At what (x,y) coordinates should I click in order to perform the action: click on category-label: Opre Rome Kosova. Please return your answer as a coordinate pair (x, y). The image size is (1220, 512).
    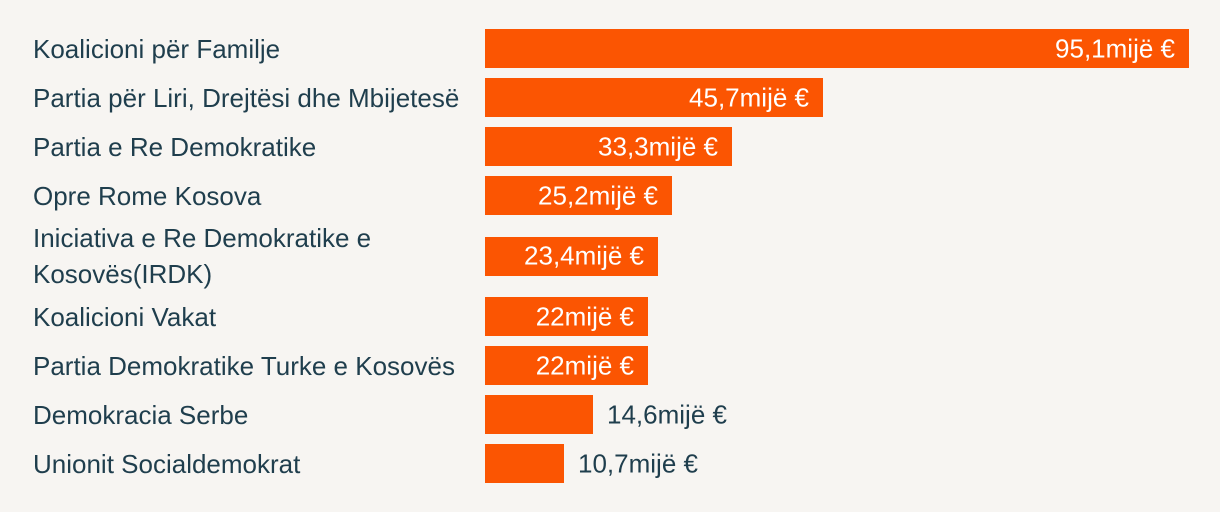
    Looking at the image, I should click on (147, 195).